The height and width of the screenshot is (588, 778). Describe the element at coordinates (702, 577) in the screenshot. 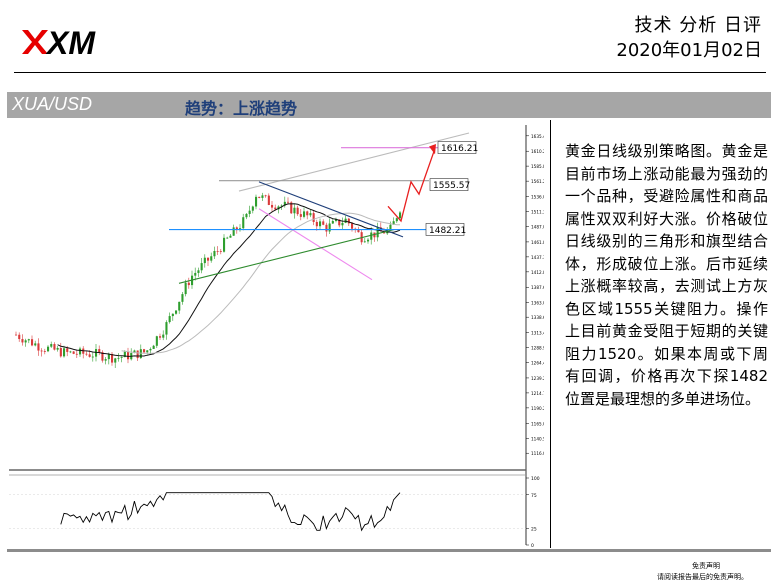

I see `disclaimer-text: 请阅读报告最后的免责声明。` at that location.